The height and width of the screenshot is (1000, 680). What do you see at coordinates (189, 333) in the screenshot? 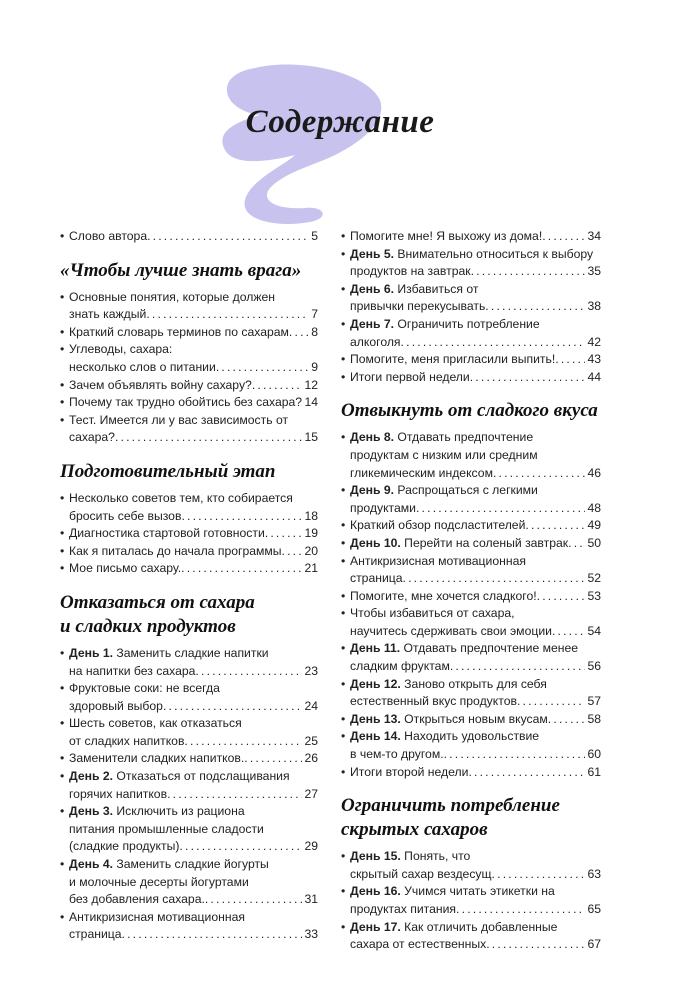
I see `toc-entry: Краткий словарь терминов по сахарам 8` at bounding box center [189, 333].